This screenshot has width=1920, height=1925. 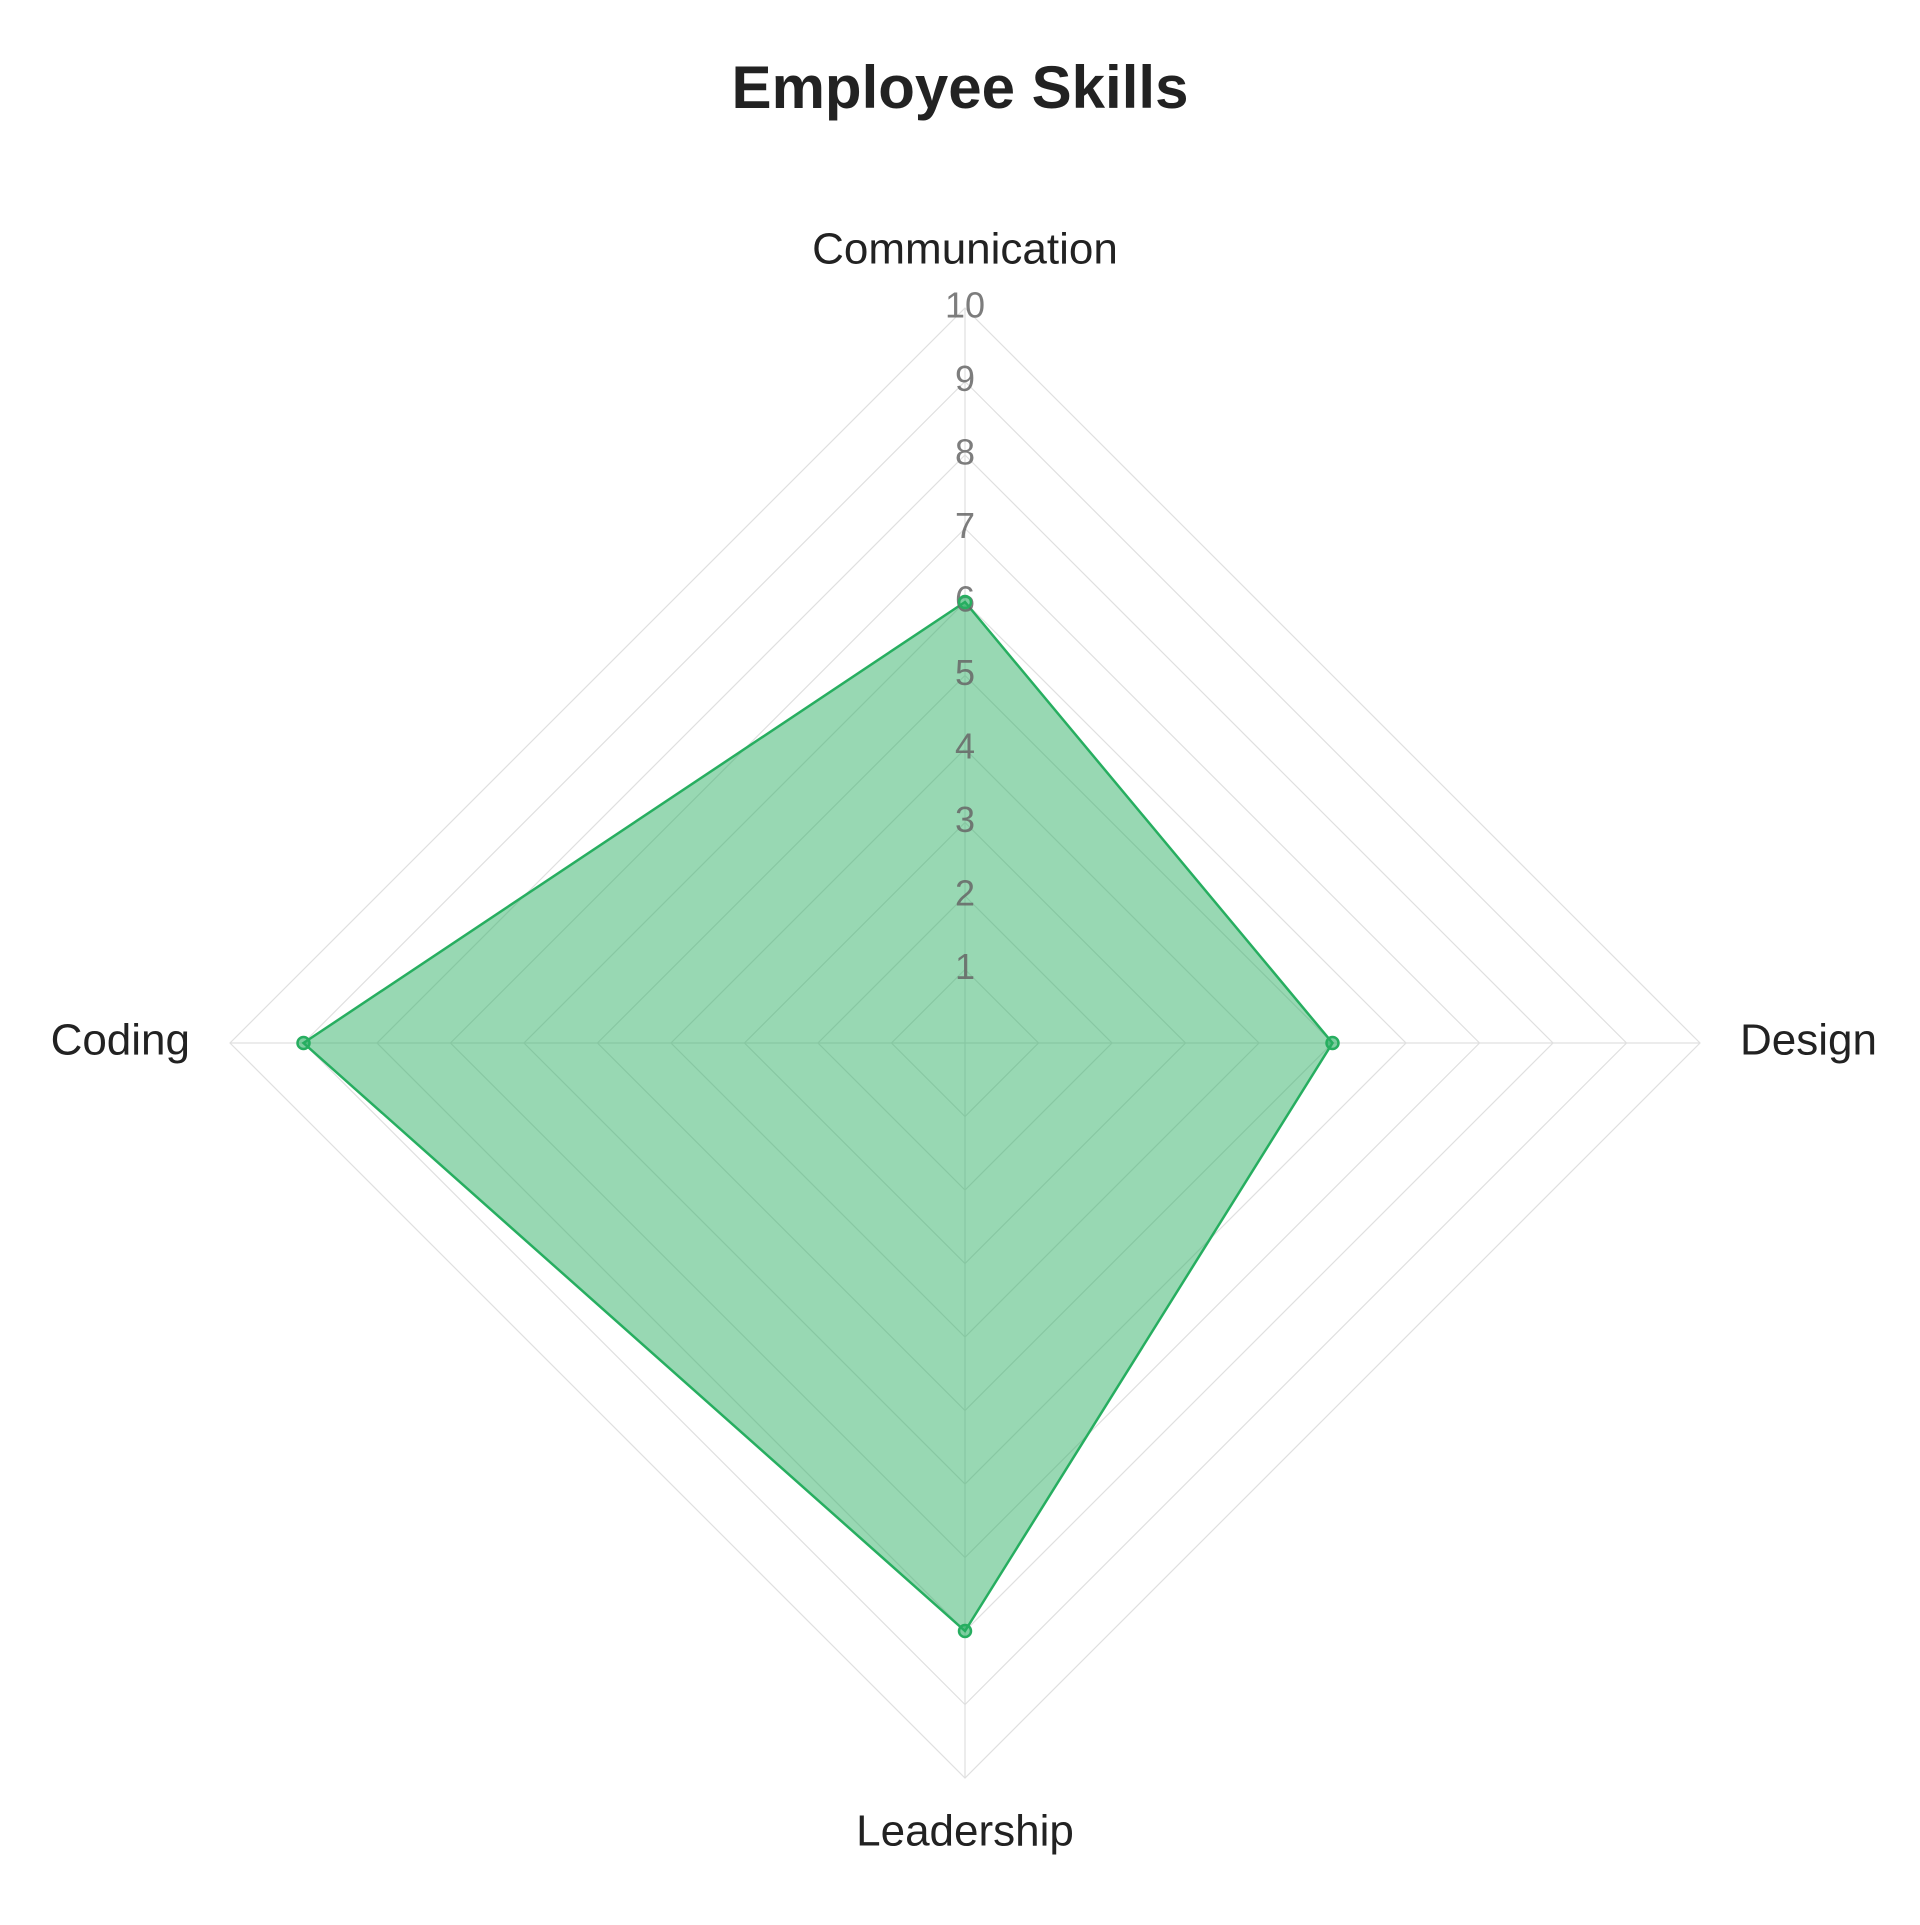 What do you see at coordinates (965, 819) in the screenshot?
I see `radial-tick-label: 3` at bounding box center [965, 819].